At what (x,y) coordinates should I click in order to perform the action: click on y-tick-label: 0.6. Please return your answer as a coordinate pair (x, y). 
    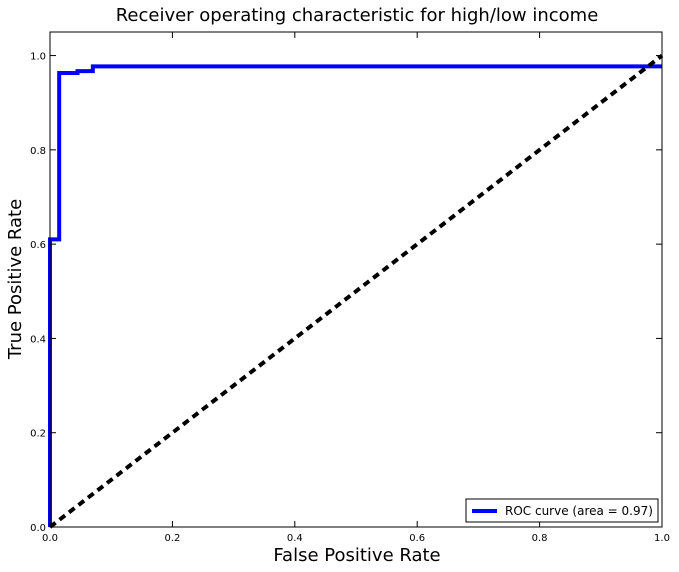
    Looking at the image, I should click on (38, 245).